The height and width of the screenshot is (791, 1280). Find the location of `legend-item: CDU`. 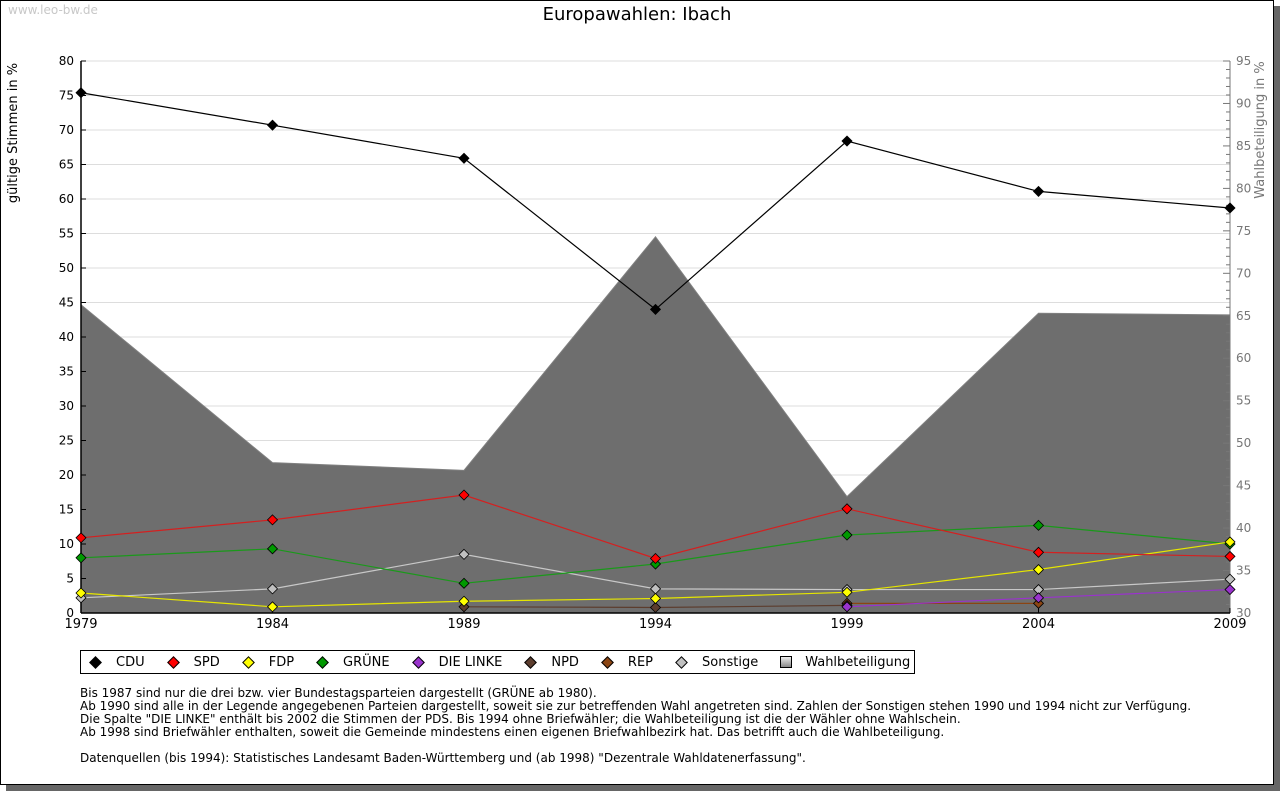

legend-item: CDU is located at coordinates (117, 662).